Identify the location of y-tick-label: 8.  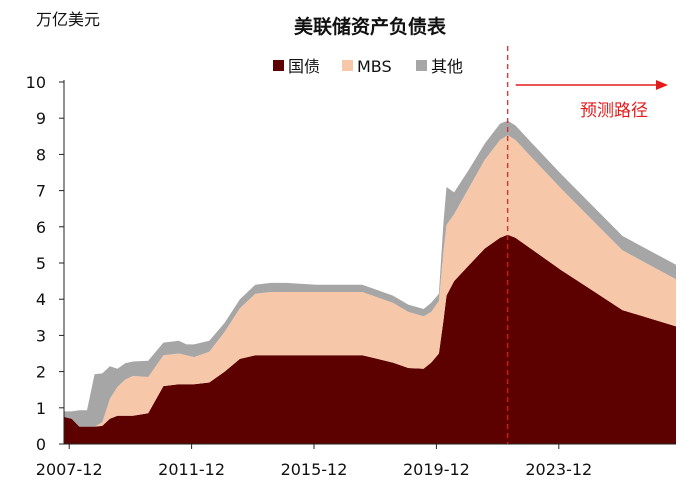
(41, 154).